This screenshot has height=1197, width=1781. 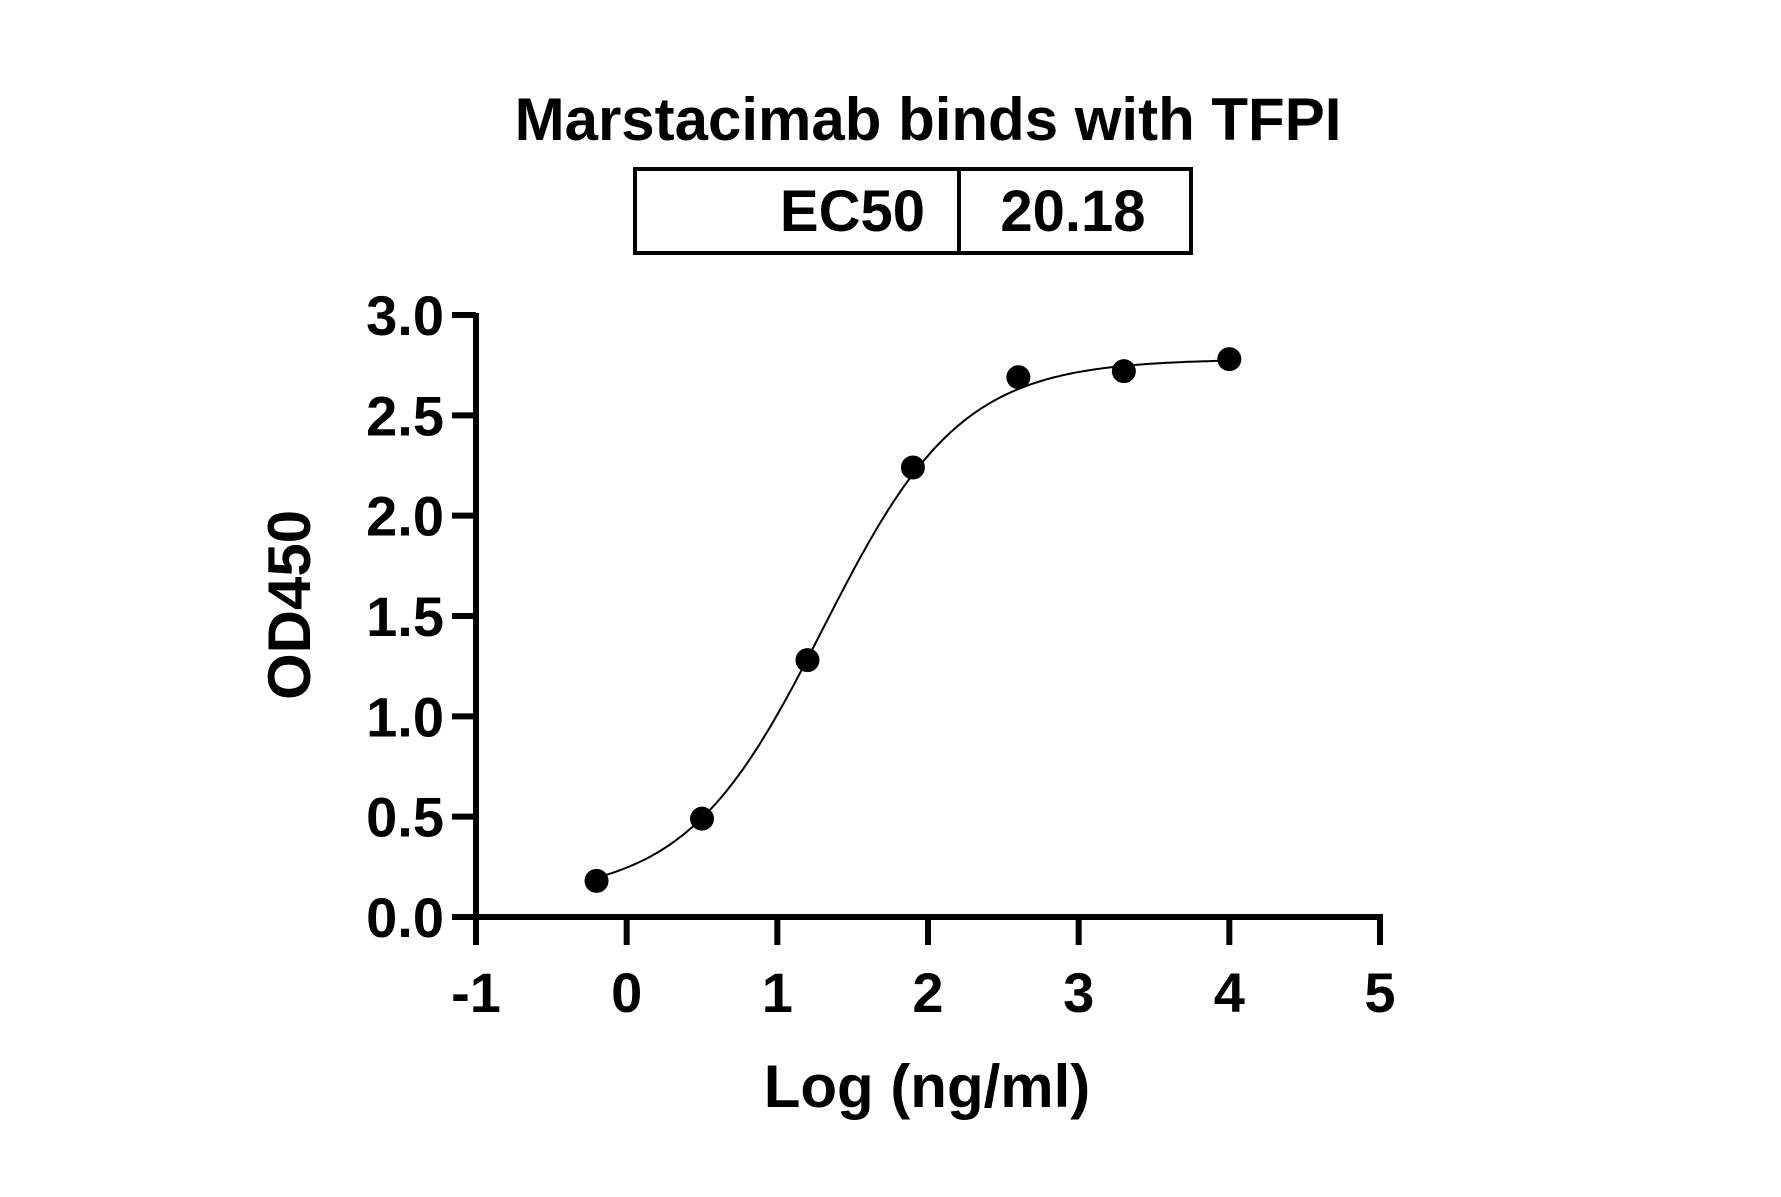 I want to click on ec50-table: EC50 20.18, so click(x=913, y=211).